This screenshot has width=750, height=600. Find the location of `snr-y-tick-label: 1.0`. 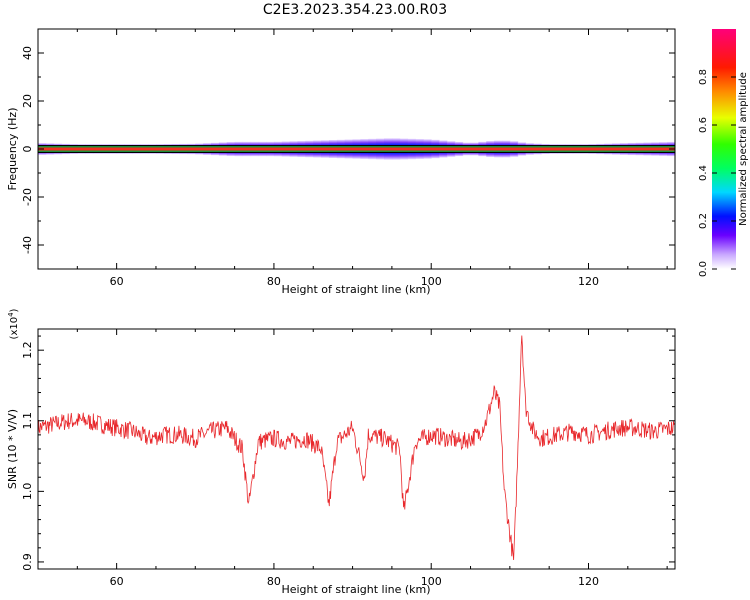

snr-y-tick-label: 1.0 is located at coordinates (27, 492).